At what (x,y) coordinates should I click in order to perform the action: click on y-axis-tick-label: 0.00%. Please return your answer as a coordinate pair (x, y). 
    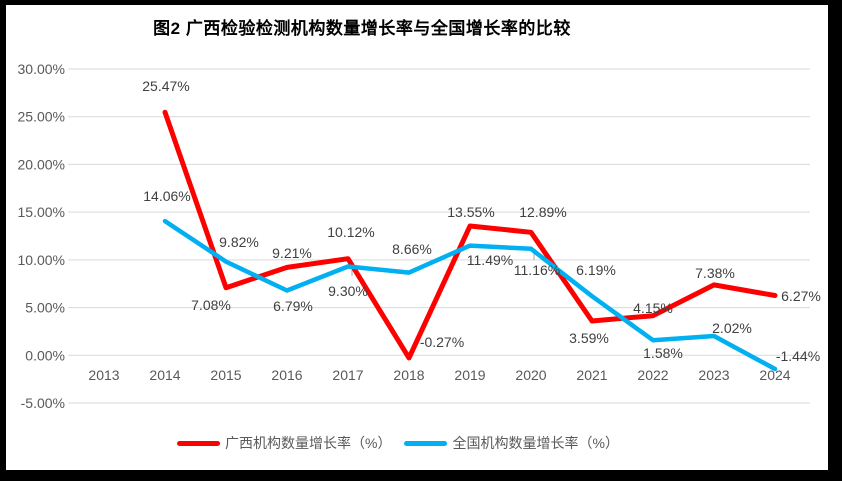
    Looking at the image, I should click on (45, 355).